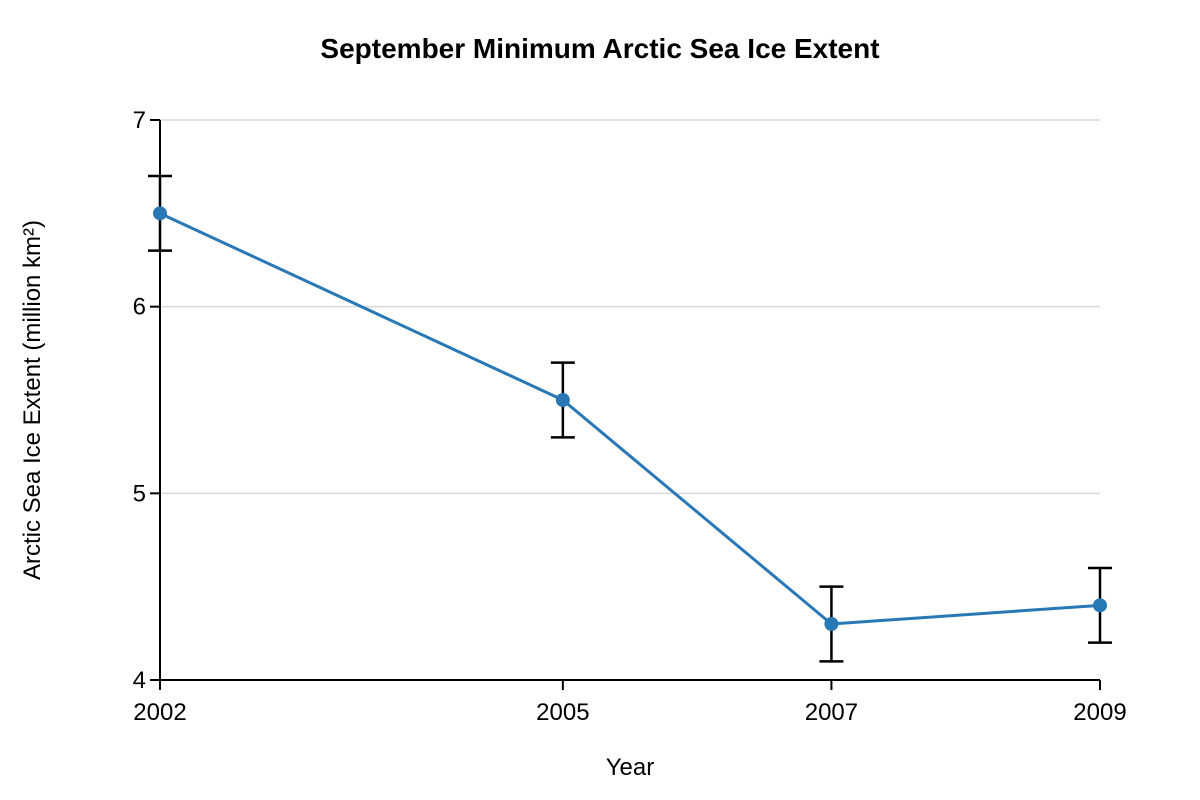 The height and width of the screenshot is (800, 1200). What do you see at coordinates (139, 307) in the screenshot?
I see `y-tick-label: 6` at bounding box center [139, 307].